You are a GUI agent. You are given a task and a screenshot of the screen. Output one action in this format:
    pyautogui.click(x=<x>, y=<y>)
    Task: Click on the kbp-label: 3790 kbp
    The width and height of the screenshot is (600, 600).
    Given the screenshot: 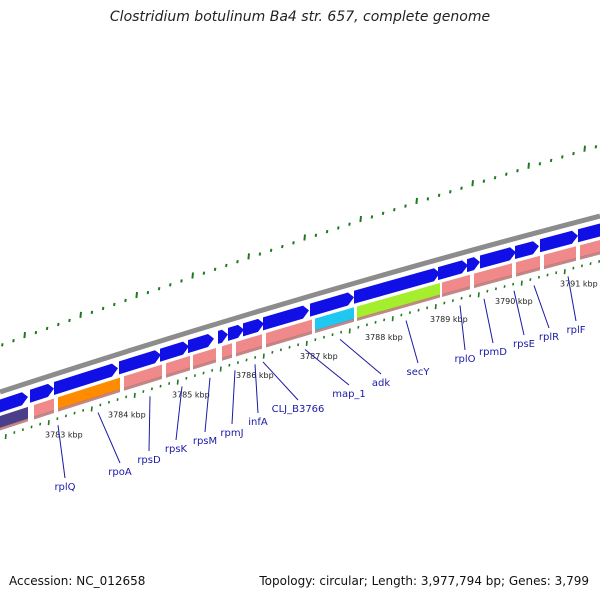 What is the action you would take?
    pyautogui.click(x=514, y=301)
    